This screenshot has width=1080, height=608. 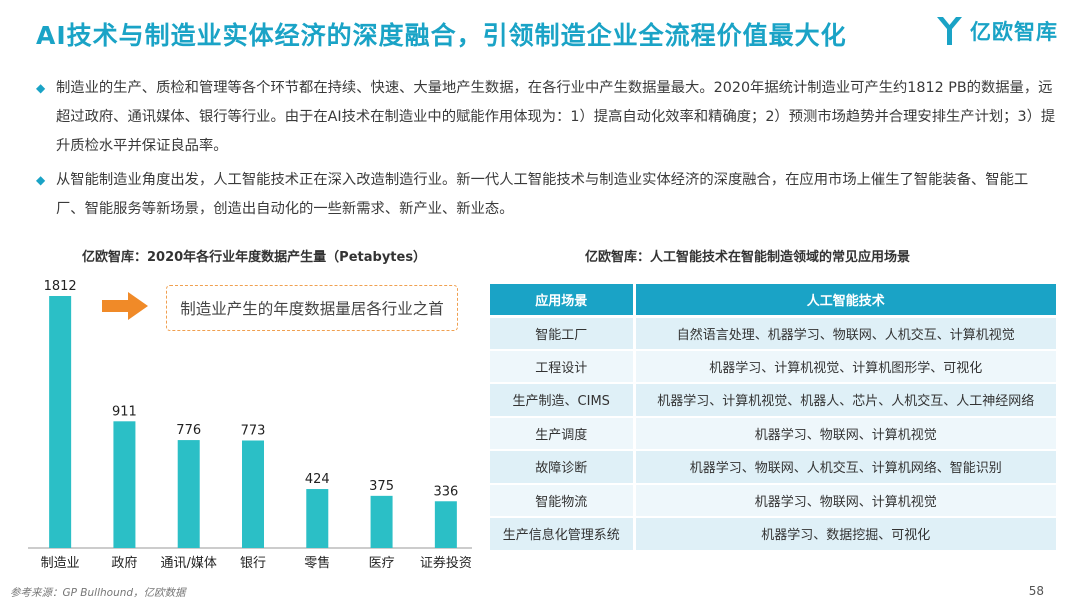 What do you see at coordinates (949, 31) in the screenshot?
I see `logo-mark-icon` at bounding box center [949, 31].